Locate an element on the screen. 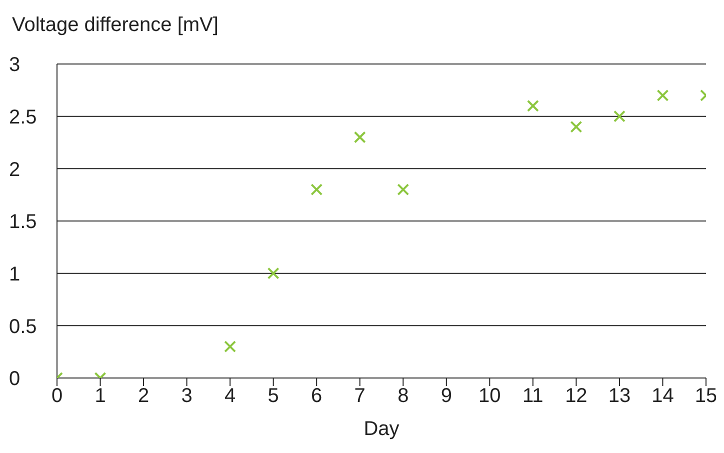 The height and width of the screenshot is (453, 724). x-tick-label: 1 is located at coordinates (100, 396).